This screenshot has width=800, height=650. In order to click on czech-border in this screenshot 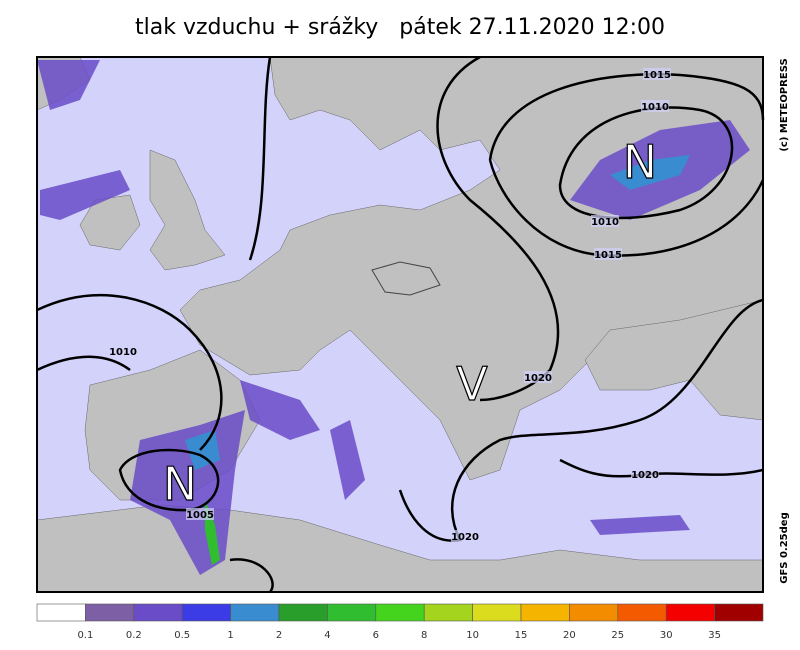, I will do `click(406, 278)`.